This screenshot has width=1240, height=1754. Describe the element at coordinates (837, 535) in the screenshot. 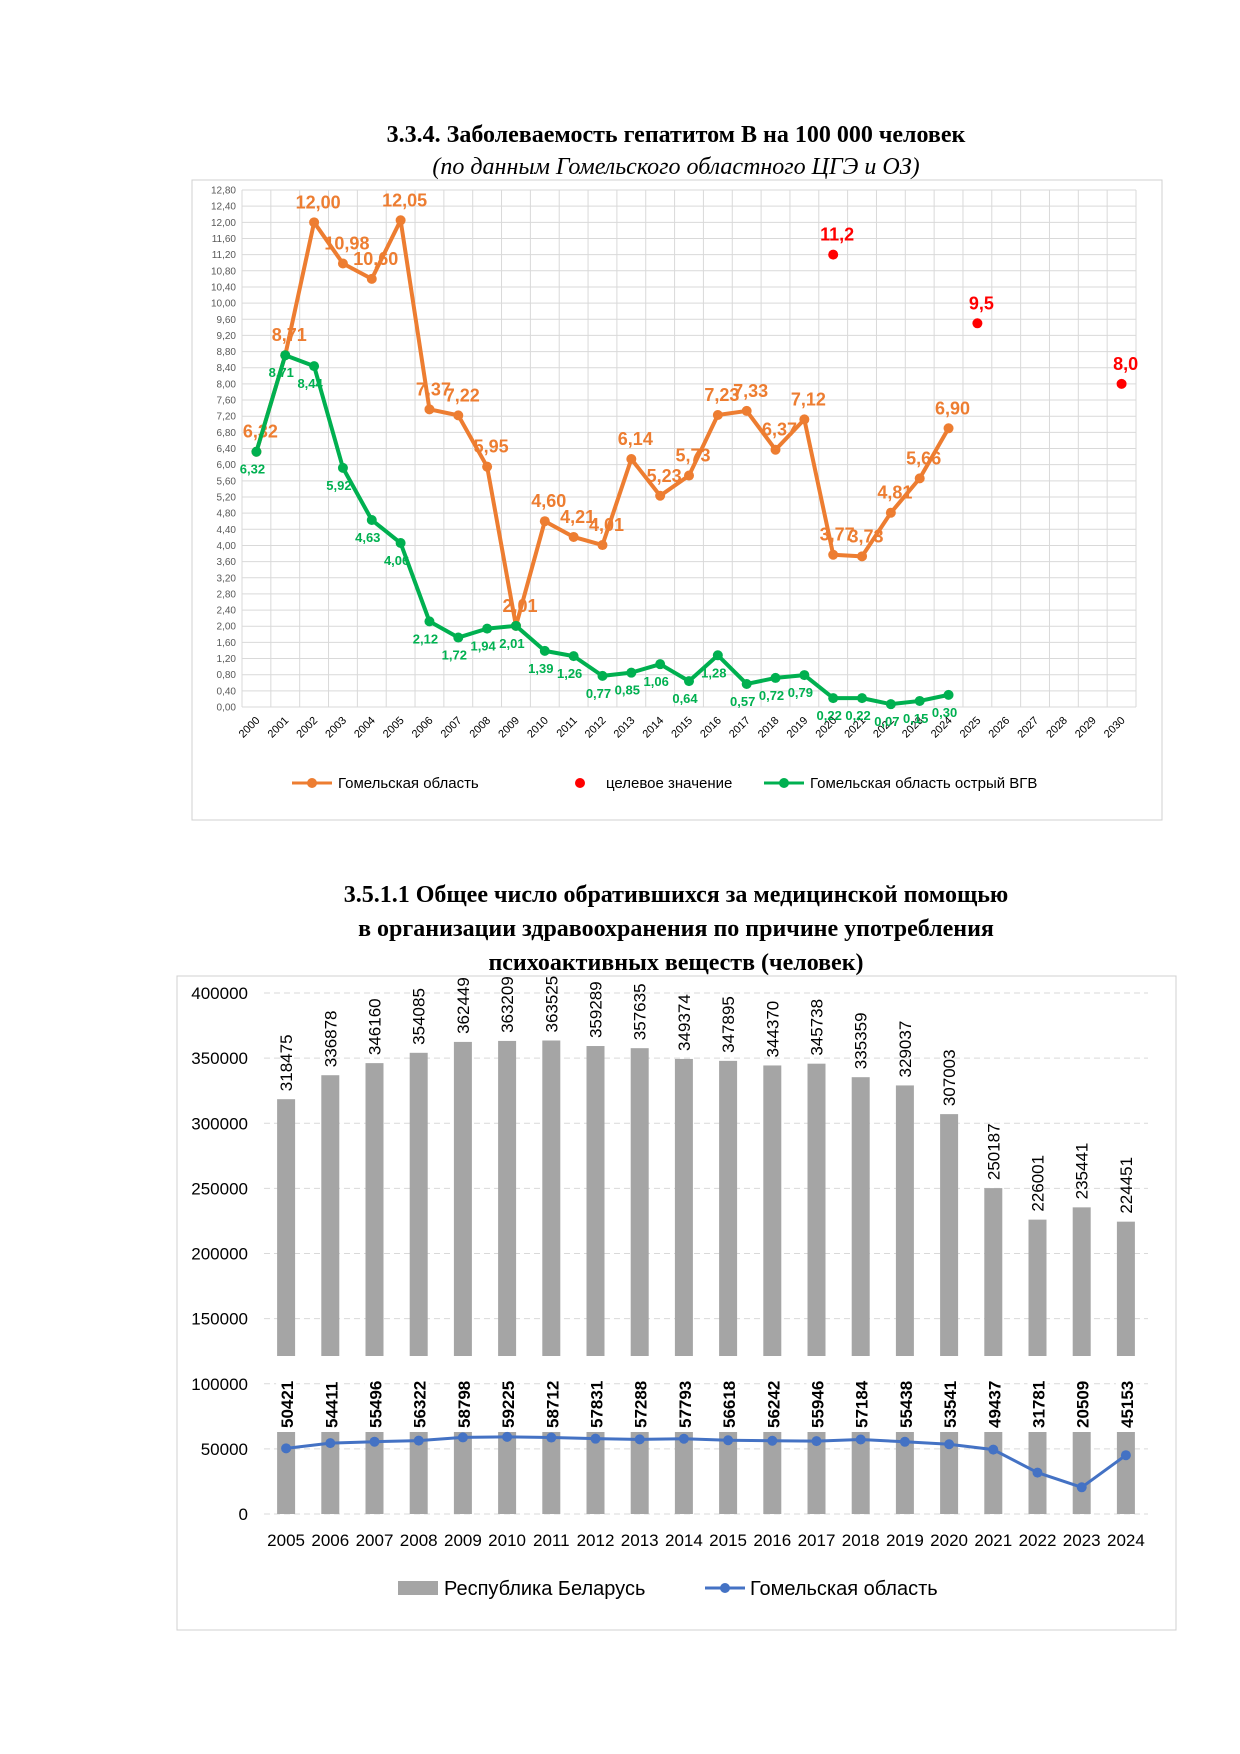

I see `data-label: 3,77` at that location.